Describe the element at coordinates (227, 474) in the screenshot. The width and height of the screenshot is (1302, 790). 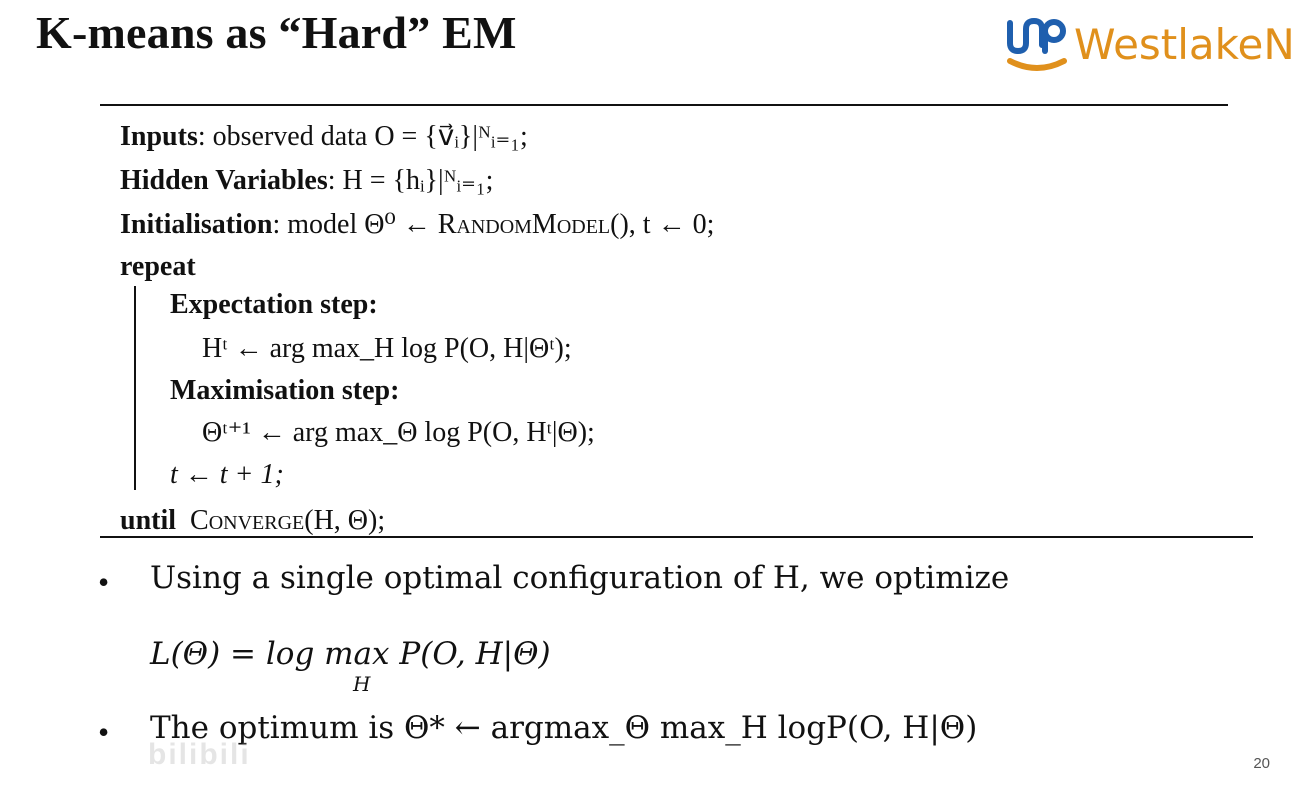
I see `increment-line: t ← t + 1;` at that location.